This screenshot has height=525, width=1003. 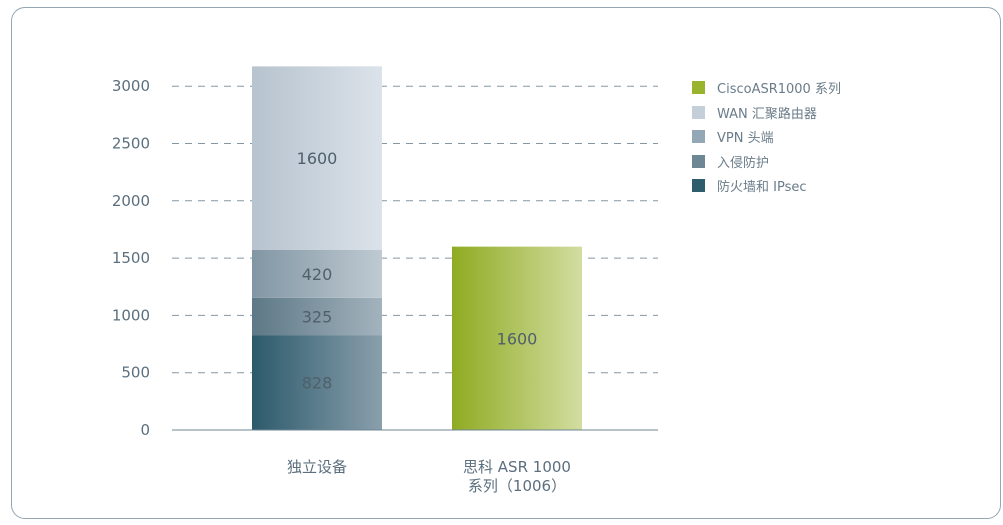 What do you see at coordinates (131, 315) in the screenshot?
I see `y-tick-label: 1000` at bounding box center [131, 315].